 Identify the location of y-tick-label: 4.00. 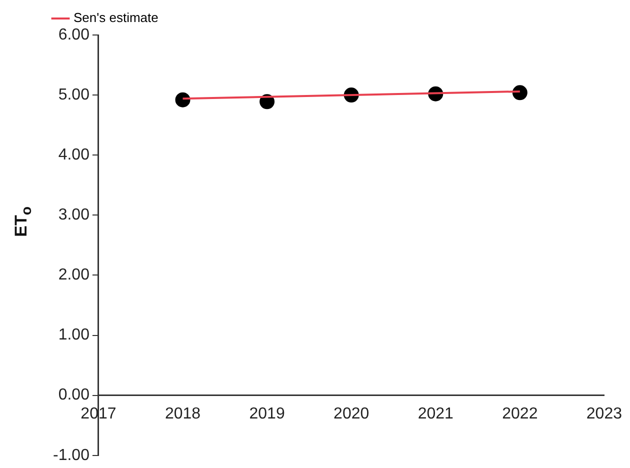
(74, 155).